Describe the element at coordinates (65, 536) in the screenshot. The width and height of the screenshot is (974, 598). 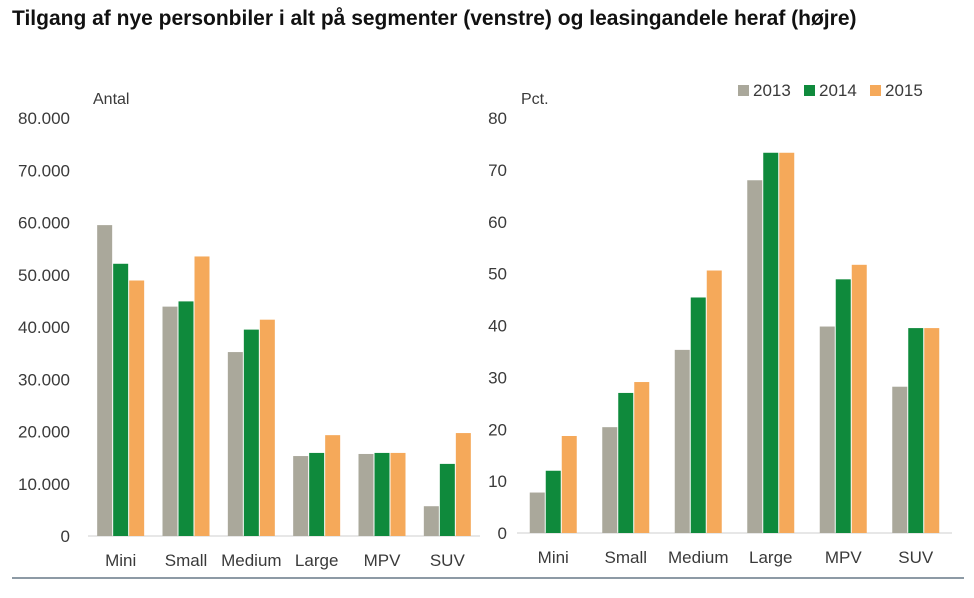
I see `left-y-tick-label: 0` at that location.